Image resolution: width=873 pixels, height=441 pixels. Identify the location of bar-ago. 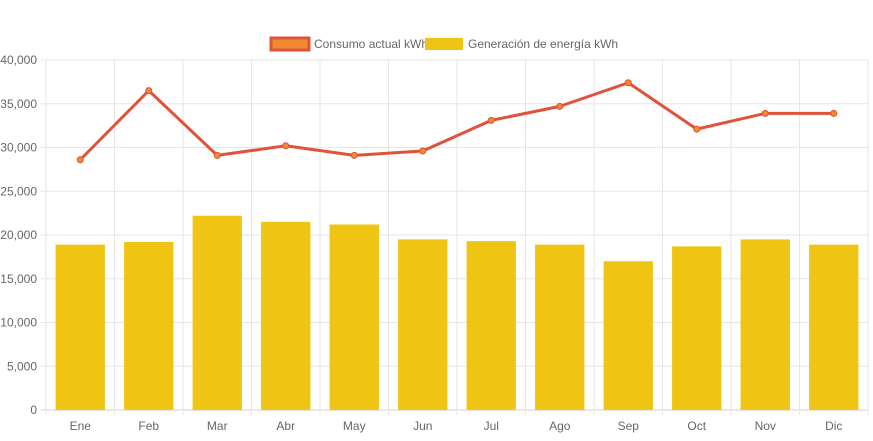
(560, 327).